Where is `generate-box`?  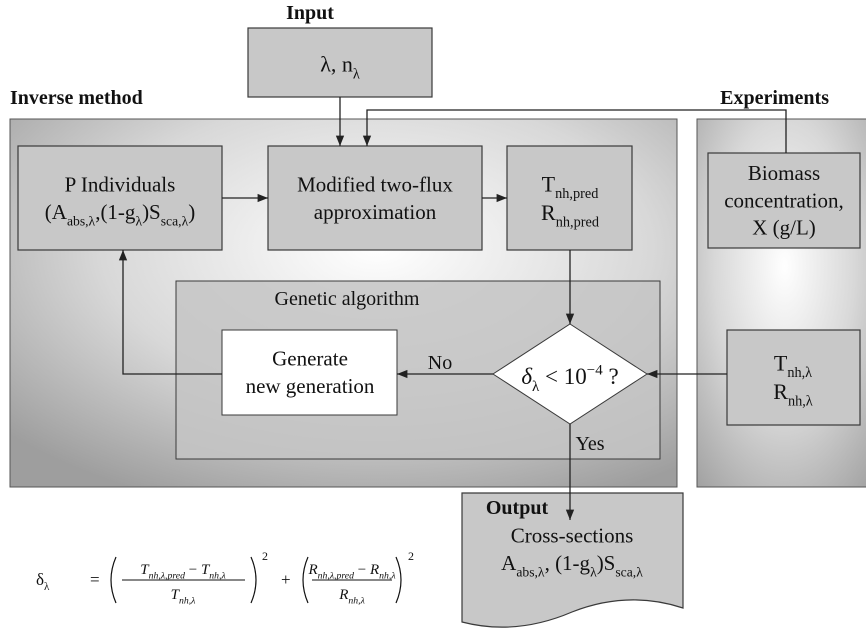 generate-box is located at coordinates (309, 372).